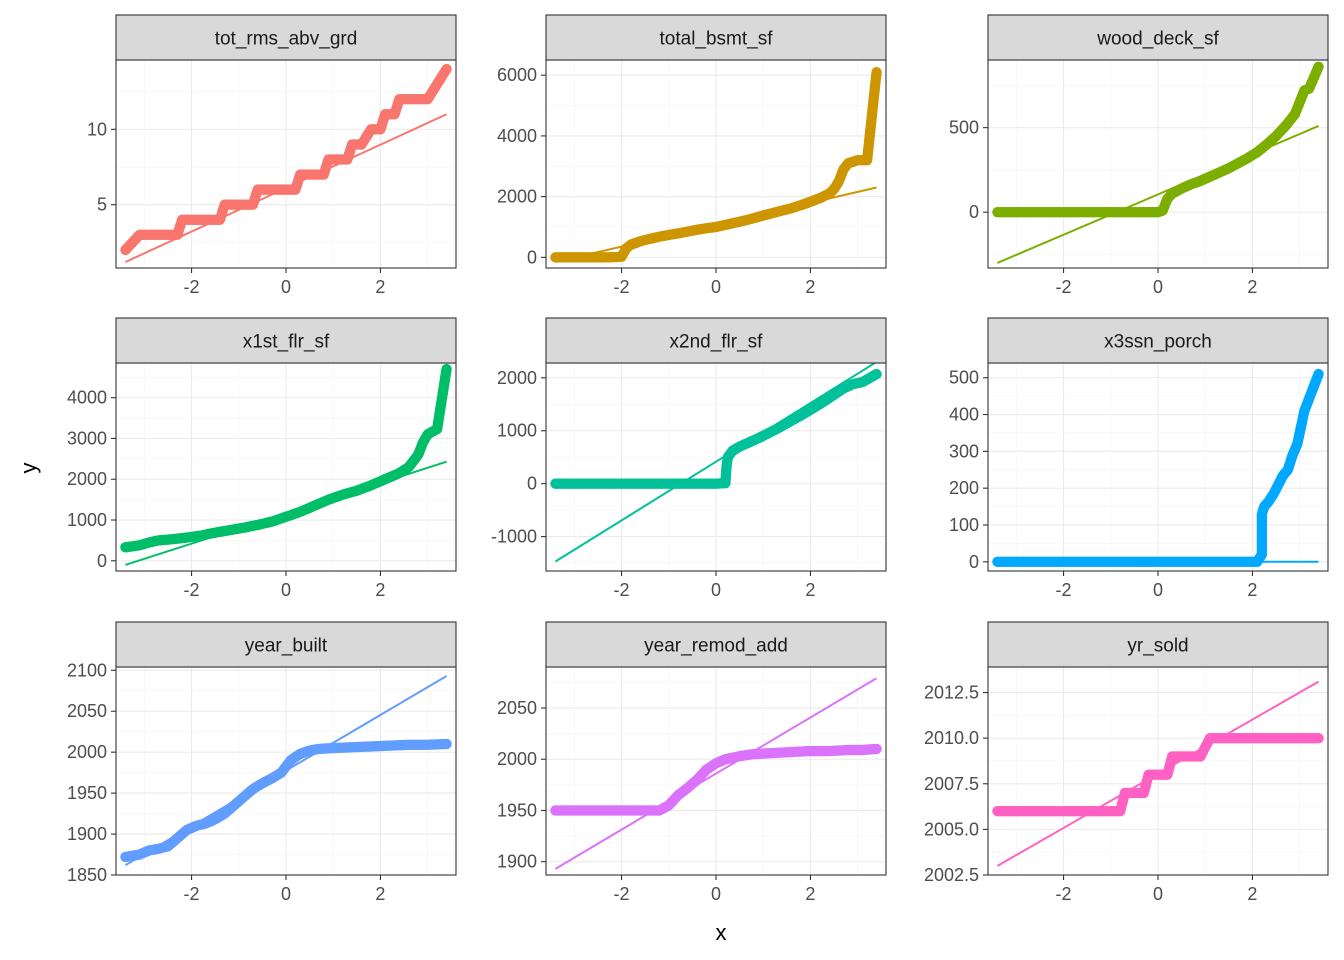 The height and width of the screenshot is (960, 1344). What do you see at coordinates (262, 762) in the screenshot?
I see `facet-year_built: year_built -2 0 2 1850 1900 1950 2000 2050 2100` at bounding box center [262, 762].